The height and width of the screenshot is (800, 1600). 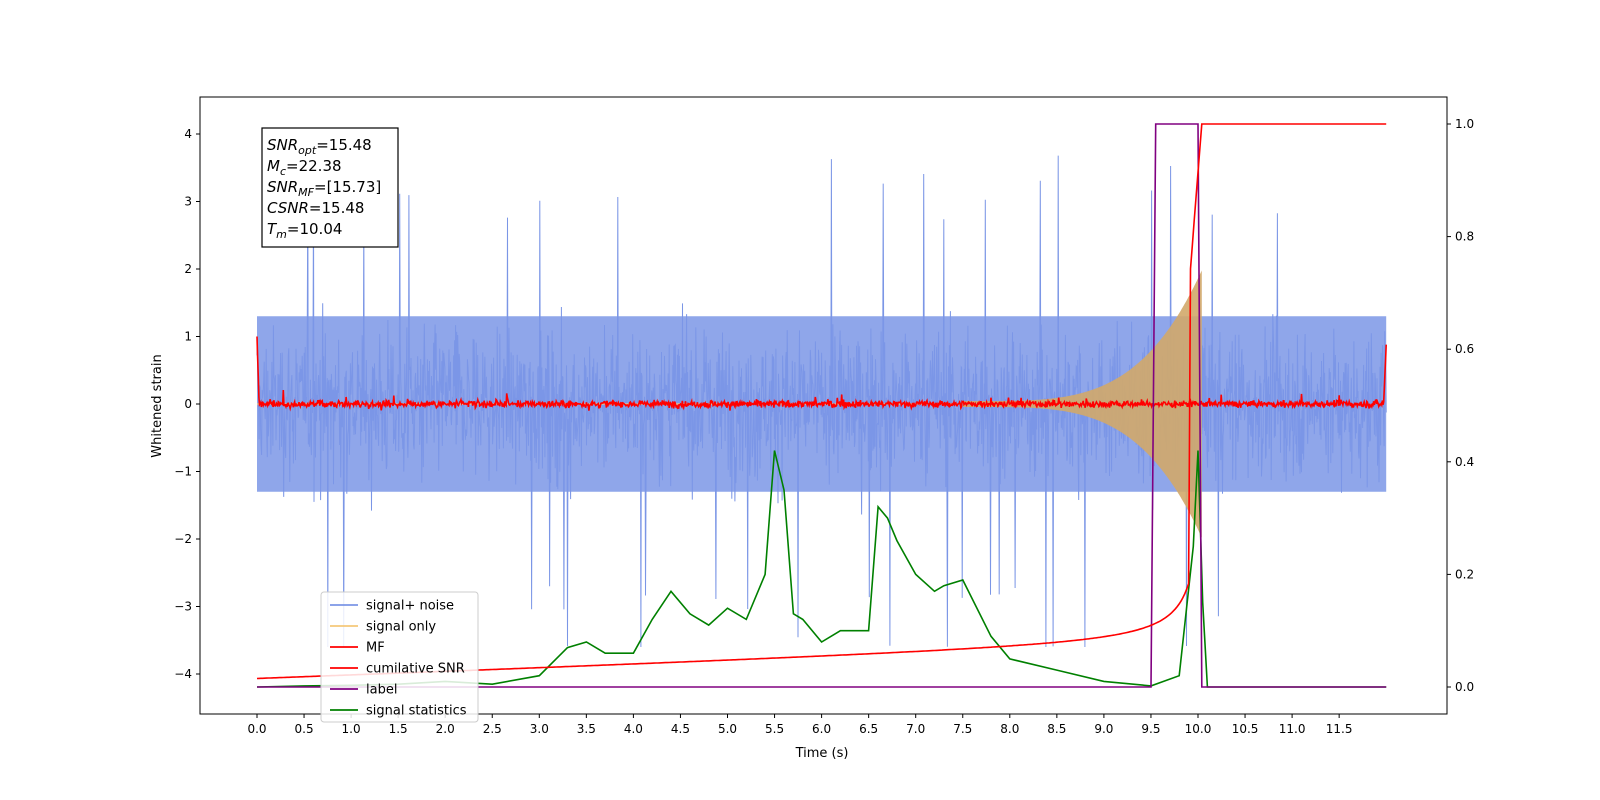 What do you see at coordinates (492, 729) in the screenshot?
I see `x-tick-label: 2.5` at bounding box center [492, 729].